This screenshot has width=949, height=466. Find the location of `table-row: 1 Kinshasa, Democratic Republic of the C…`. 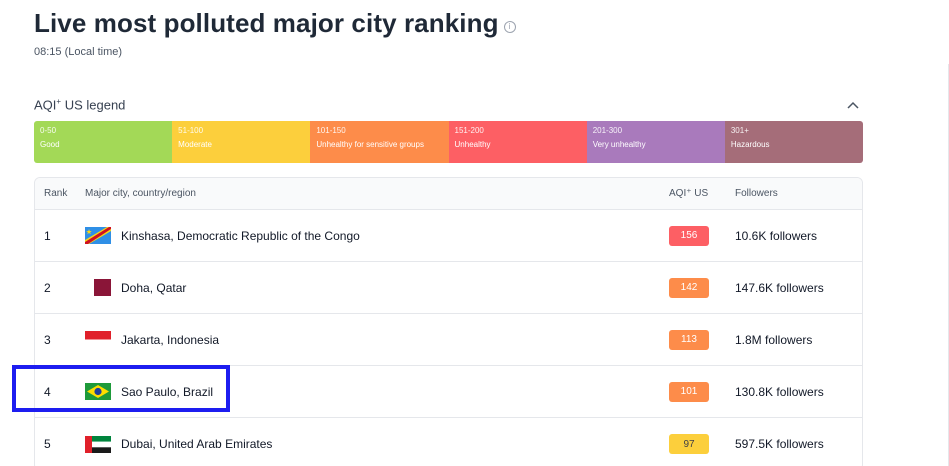

table-row: 1 Kinshasa, Democratic Republic of the C… is located at coordinates (448, 236).